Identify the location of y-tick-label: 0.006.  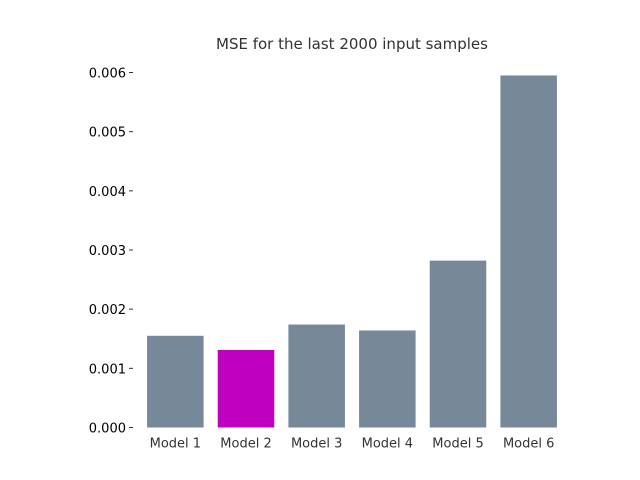
(107, 74).